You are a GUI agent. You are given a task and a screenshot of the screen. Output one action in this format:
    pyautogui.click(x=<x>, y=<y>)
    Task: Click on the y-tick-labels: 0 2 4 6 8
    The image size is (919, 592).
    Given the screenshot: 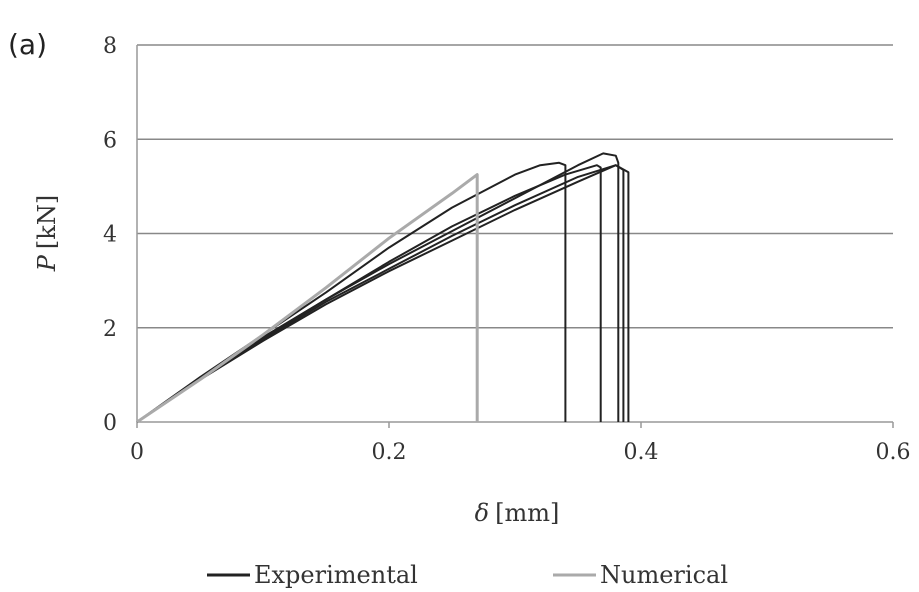 What is the action you would take?
    pyautogui.click(x=110, y=235)
    